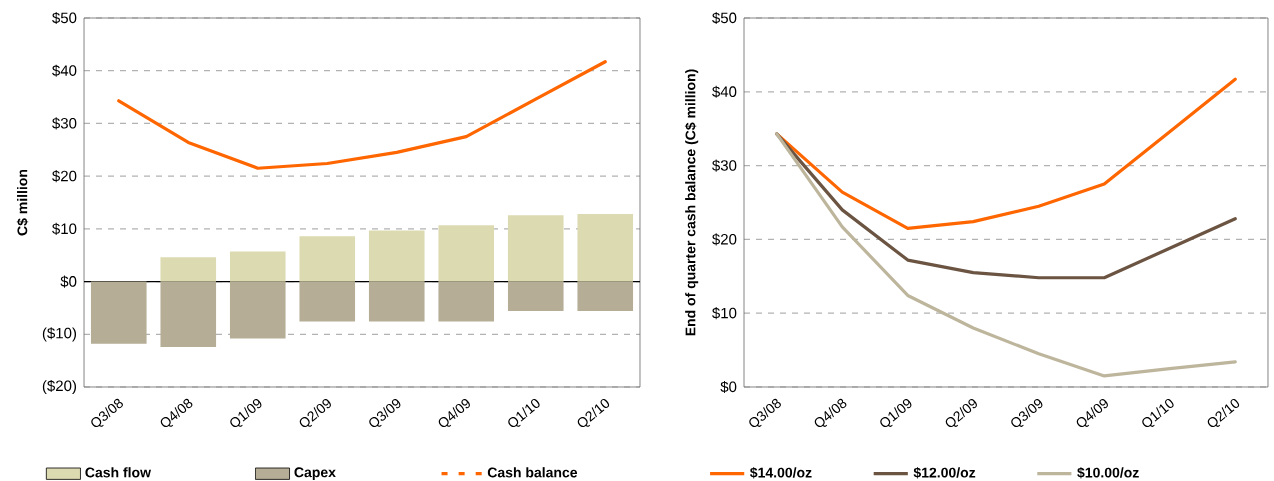 This screenshot has height=481, width=1274. What do you see at coordinates (1108, 473) in the screenshot?
I see `legend-label: $10.00/oz` at bounding box center [1108, 473].